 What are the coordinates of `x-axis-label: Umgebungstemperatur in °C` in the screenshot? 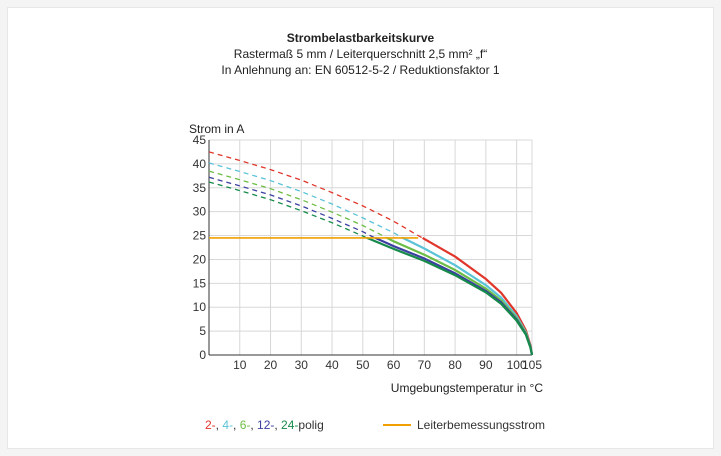 It's located at (467, 388).